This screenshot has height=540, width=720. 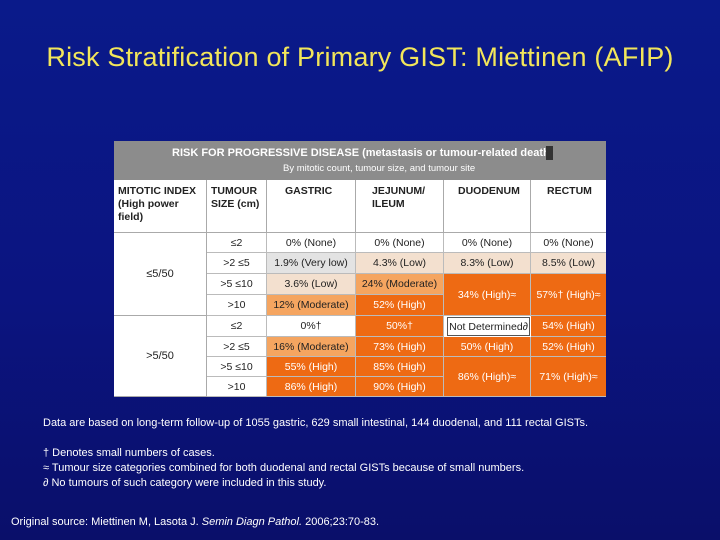 What do you see at coordinates (568, 326) in the screenshot?
I see `rectum-cell: 54% (High)` at bounding box center [568, 326].